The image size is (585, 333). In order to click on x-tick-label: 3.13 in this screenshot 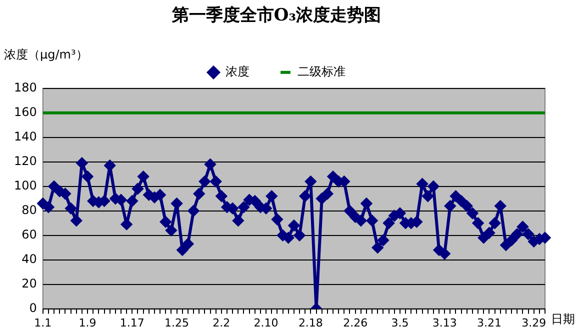, I will do `click(444, 323)`.